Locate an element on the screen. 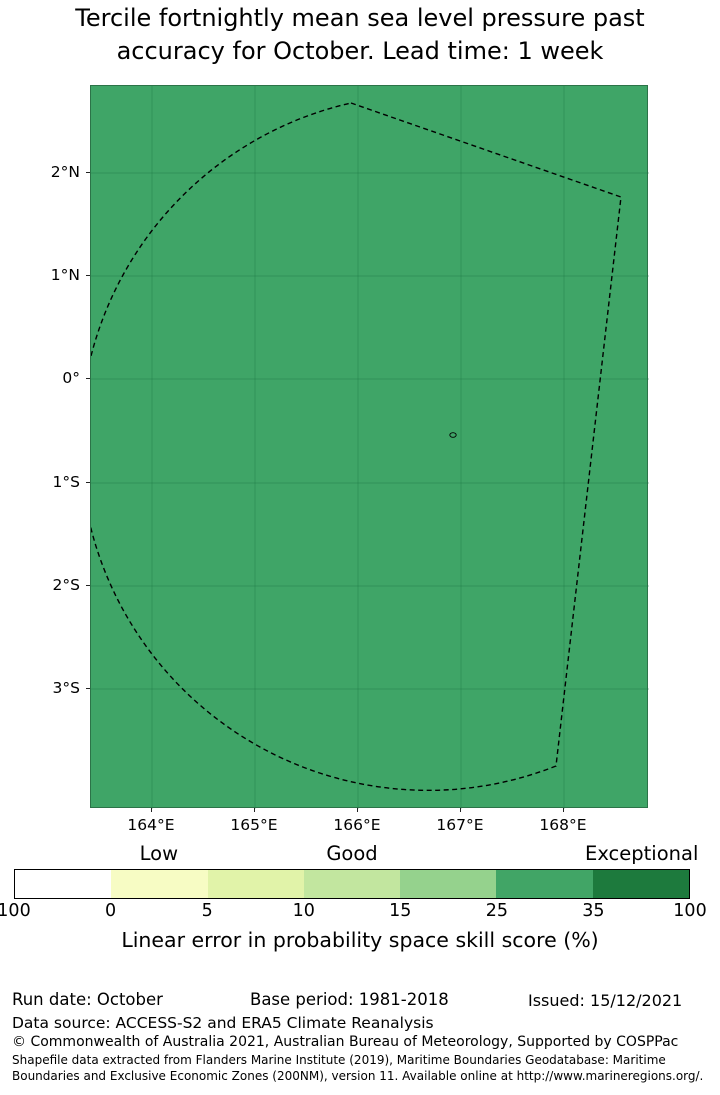 This screenshot has width=720, height=1095. footer-issued-date: Issued: 15/12/2021 is located at coordinates (605, 1000).